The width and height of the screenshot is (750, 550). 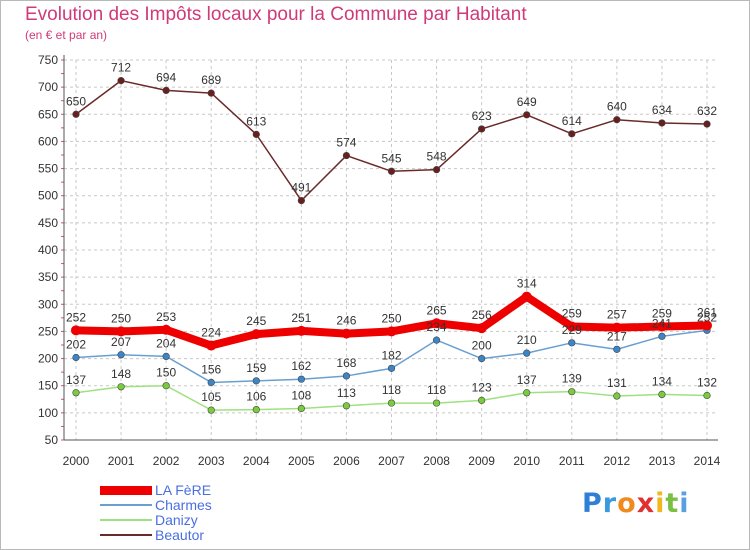 What do you see at coordinates (610, 503) in the screenshot?
I see `logo-letter: r` at bounding box center [610, 503].